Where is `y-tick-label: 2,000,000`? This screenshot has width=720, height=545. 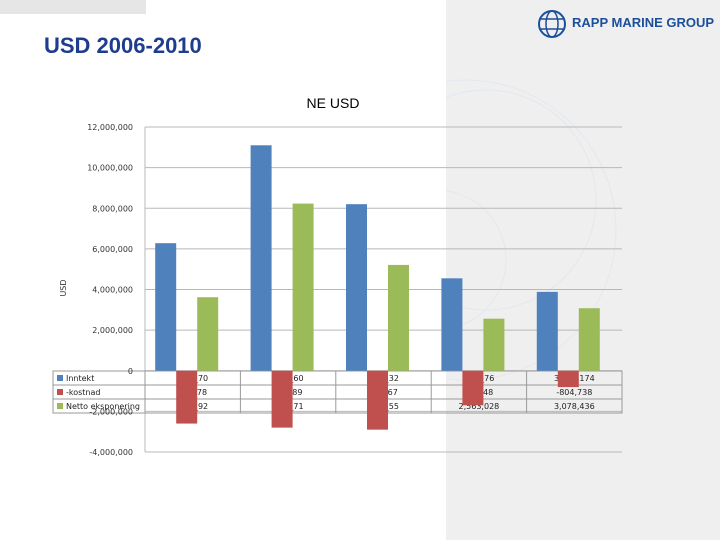
y-tick-label: 2,000,000 is located at coordinates (112, 330).